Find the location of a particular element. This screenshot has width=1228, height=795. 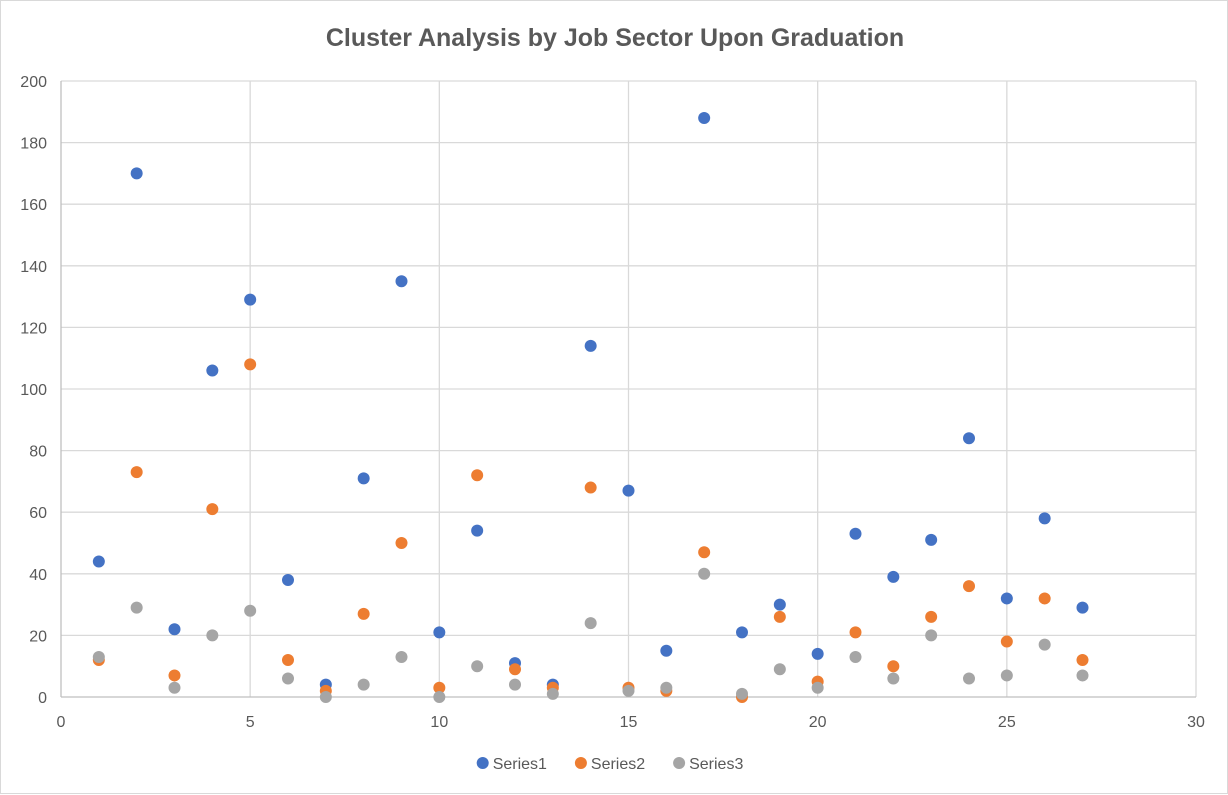

y-tick-label: 120 is located at coordinates (33, 328).